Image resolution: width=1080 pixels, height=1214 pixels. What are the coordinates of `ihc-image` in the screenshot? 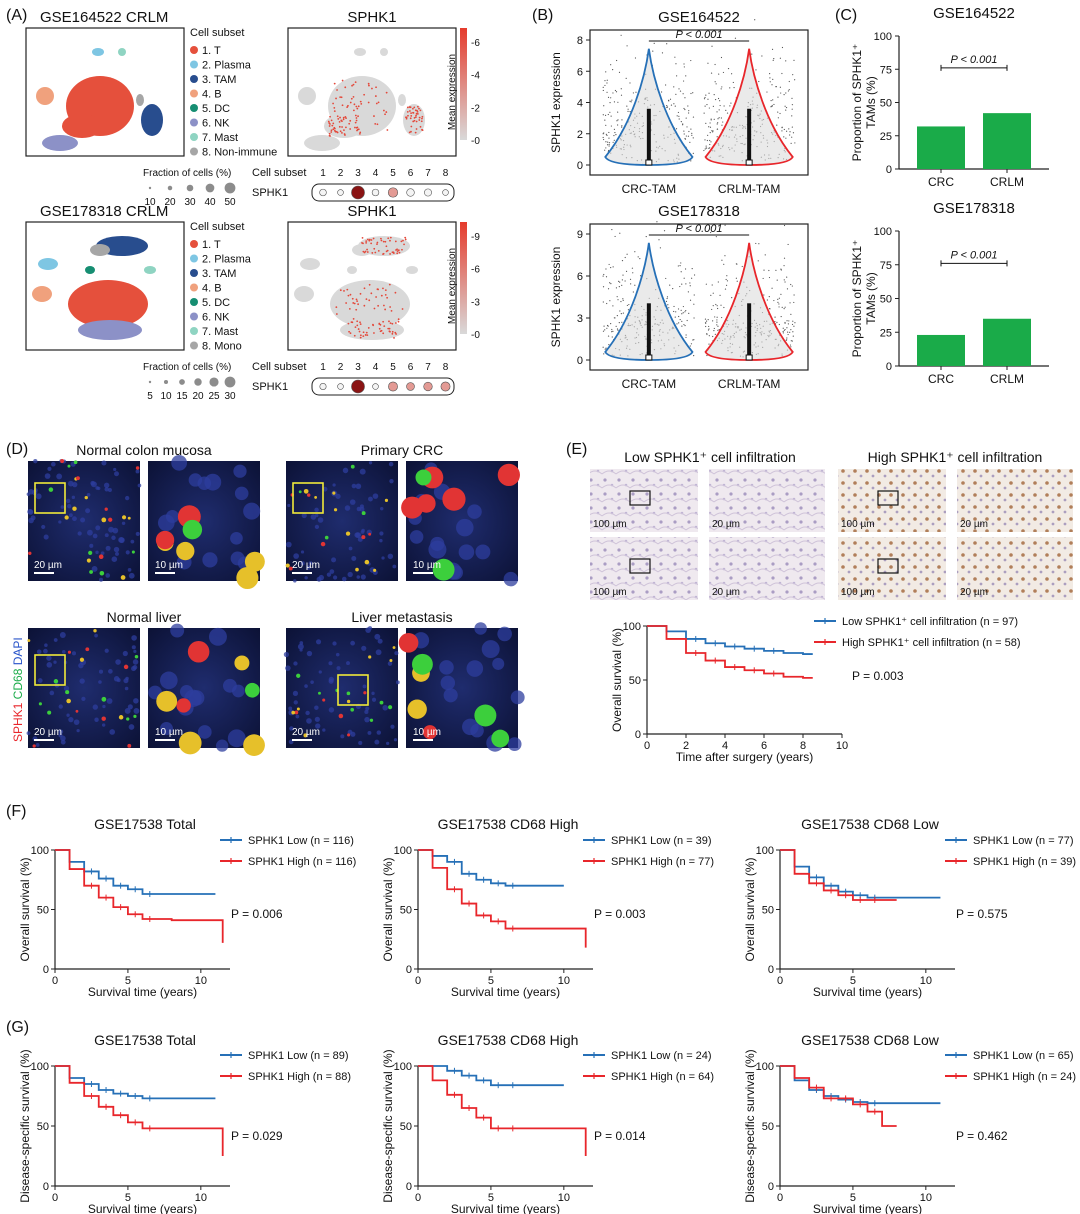 It's located at (892, 500).